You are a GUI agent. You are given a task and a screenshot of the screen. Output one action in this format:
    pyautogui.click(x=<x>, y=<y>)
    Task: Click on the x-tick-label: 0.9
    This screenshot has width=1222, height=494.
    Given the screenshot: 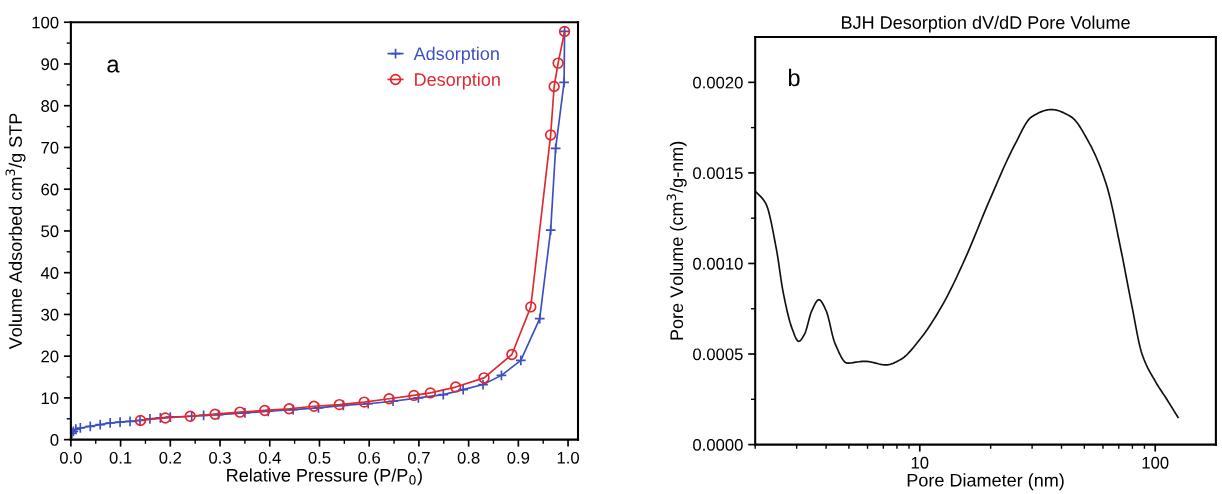 What is the action you would take?
    pyautogui.click(x=518, y=457)
    